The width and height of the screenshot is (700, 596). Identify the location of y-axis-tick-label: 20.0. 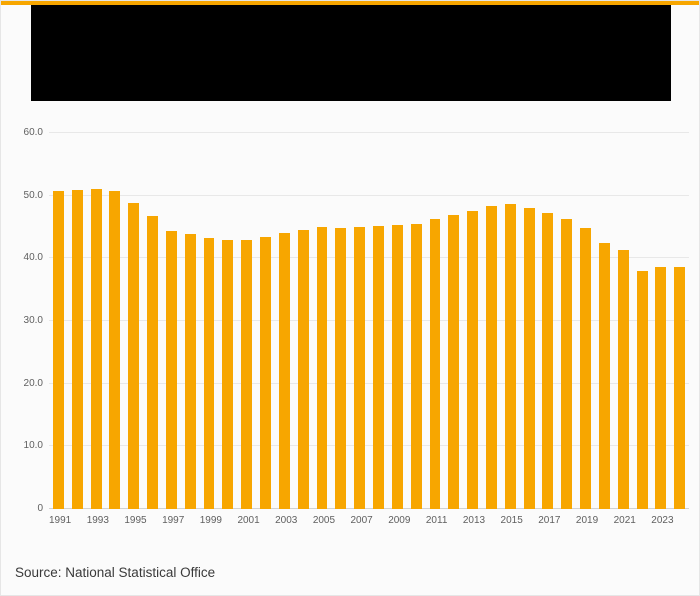
(33, 383).